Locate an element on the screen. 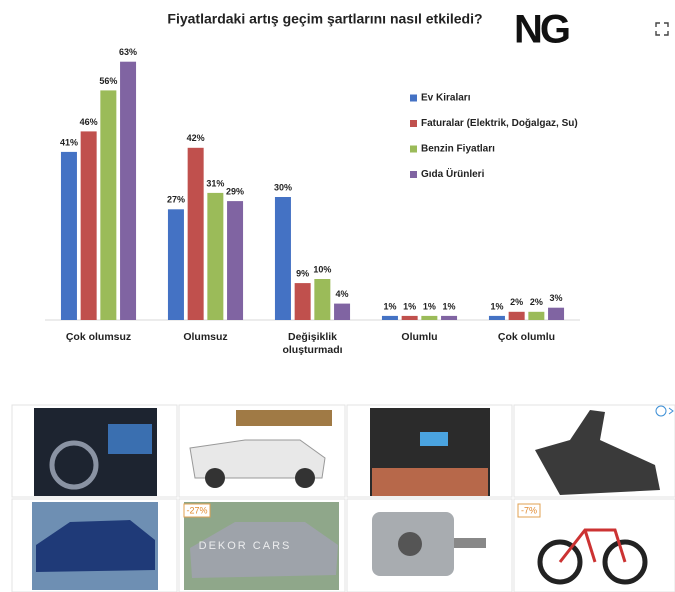 The image size is (675, 592). ad-close-icon is located at coordinates (671, 411).